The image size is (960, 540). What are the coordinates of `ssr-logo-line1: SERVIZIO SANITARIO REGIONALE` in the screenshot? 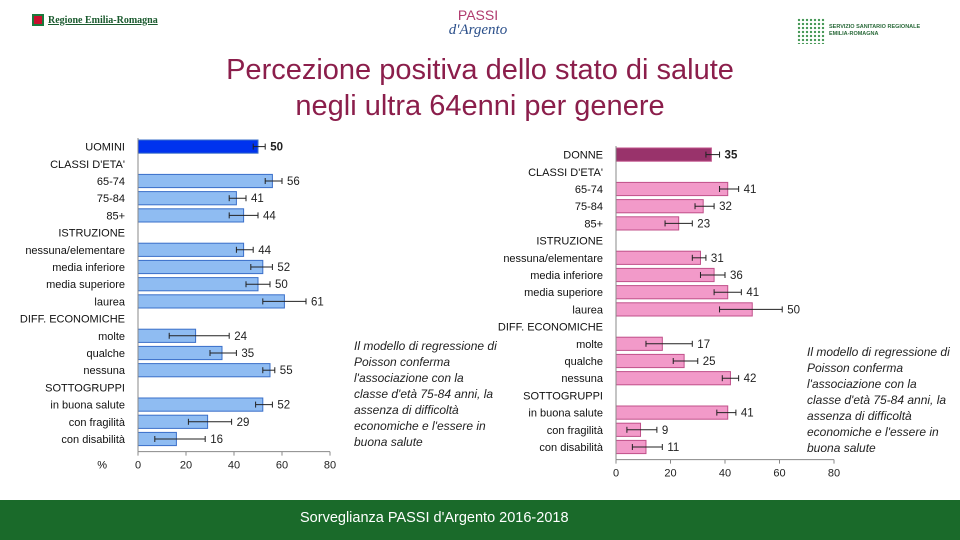 It's located at (875, 27).